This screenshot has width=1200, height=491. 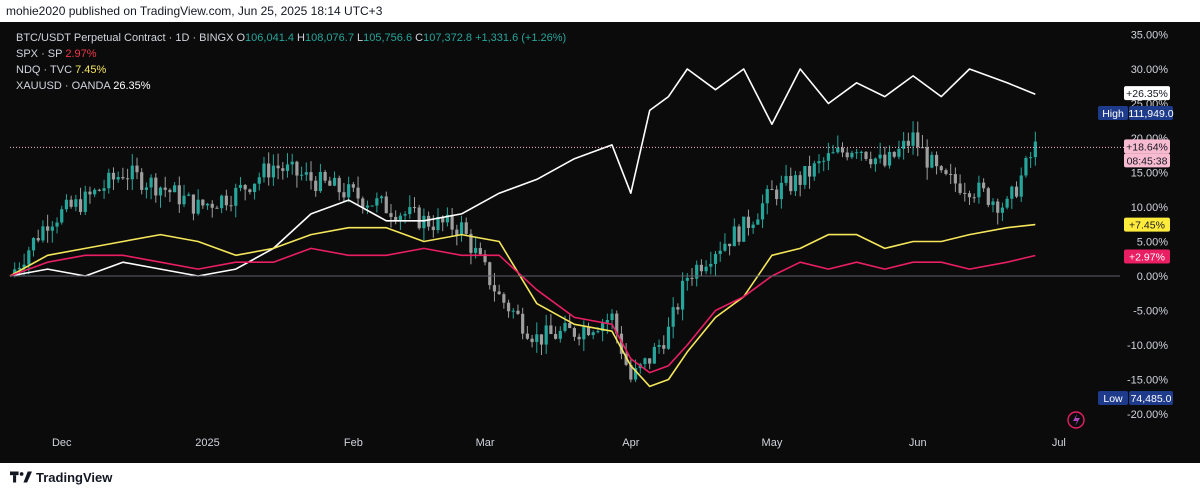 I want to click on ndq-badge: +7.45%, so click(x=1147, y=224).